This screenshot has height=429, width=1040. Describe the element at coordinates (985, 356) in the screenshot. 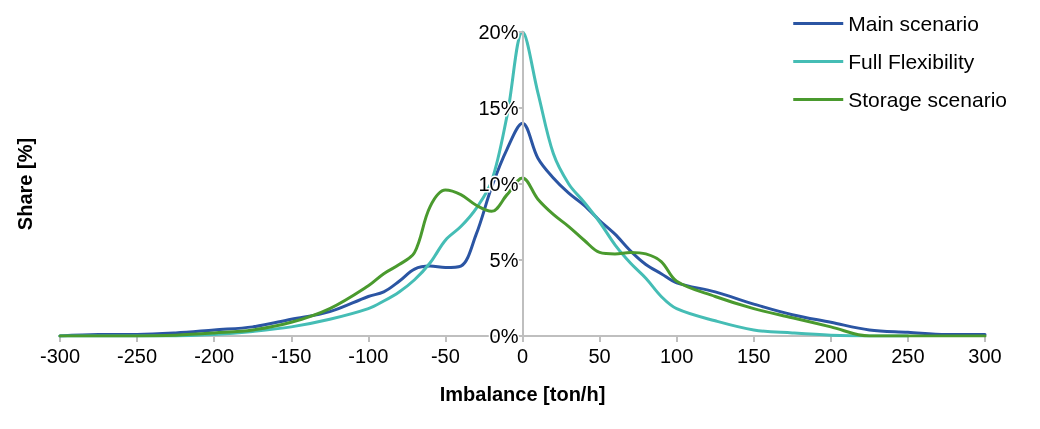

I see `x-tick-label: 300` at that location.